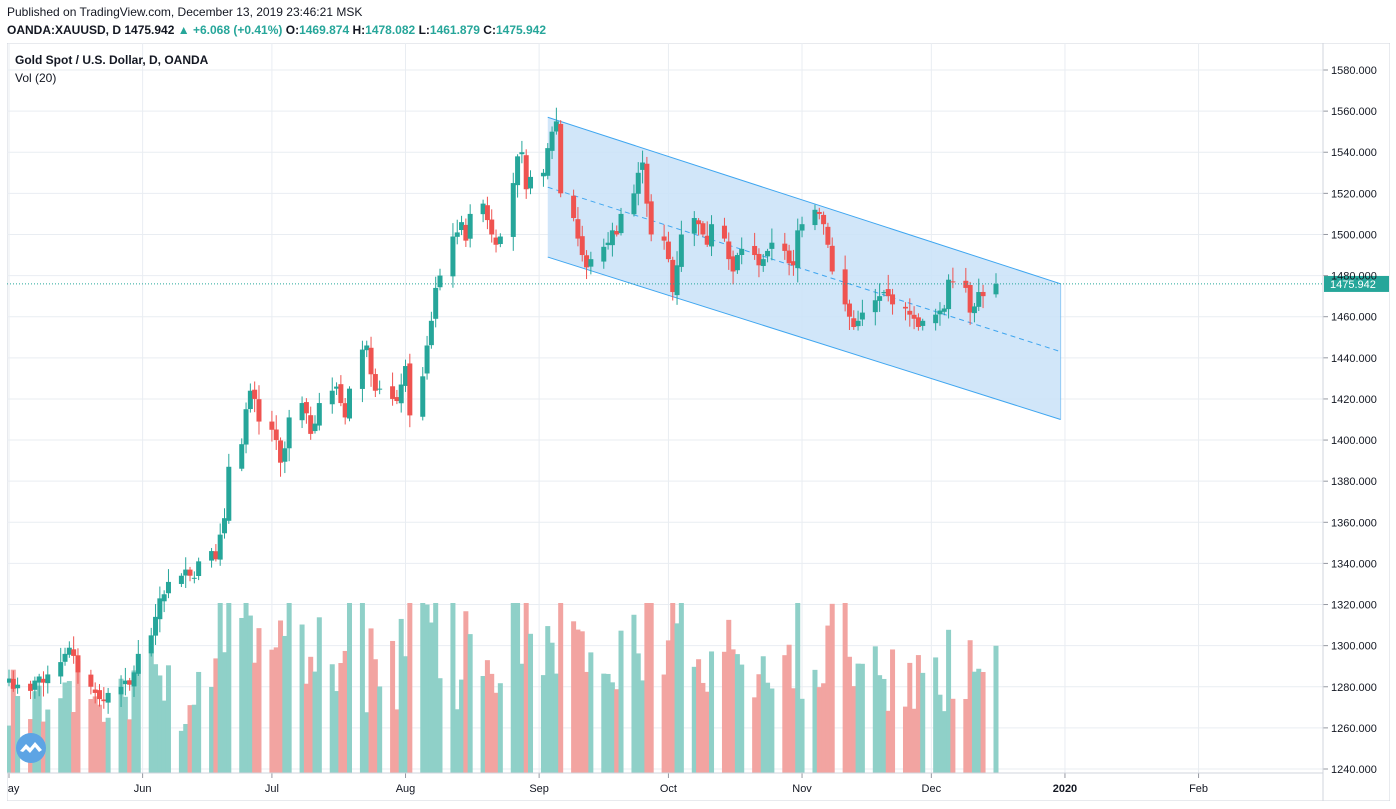 Image resolution: width=1396 pixels, height=809 pixels. I want to click on x-tick-label: May, so click(13, 789).